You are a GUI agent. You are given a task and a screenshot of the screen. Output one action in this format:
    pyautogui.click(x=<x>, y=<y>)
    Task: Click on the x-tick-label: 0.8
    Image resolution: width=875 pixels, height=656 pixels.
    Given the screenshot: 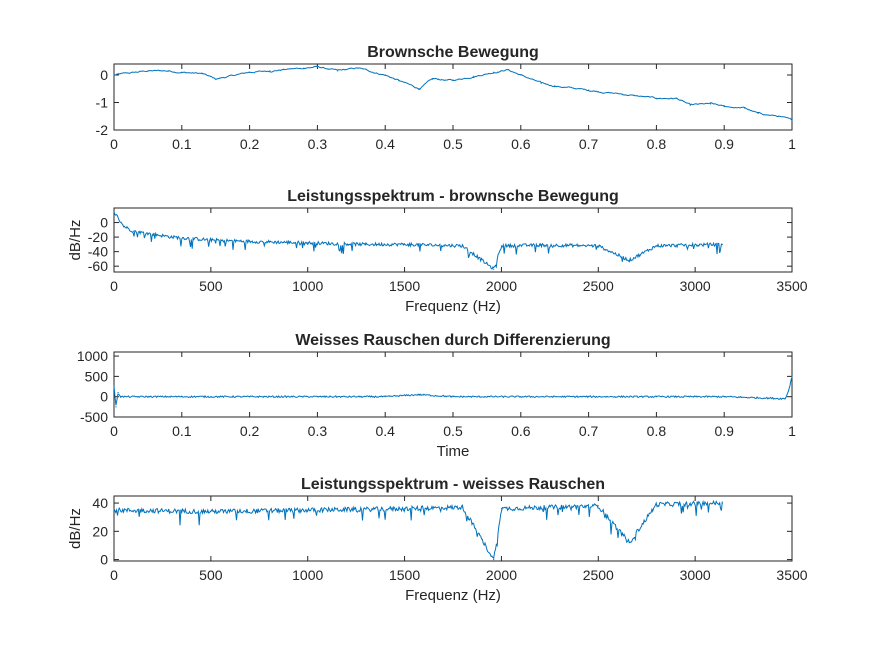 What is the action you would take?
    pyautogui.click(x=657, y=431)
    